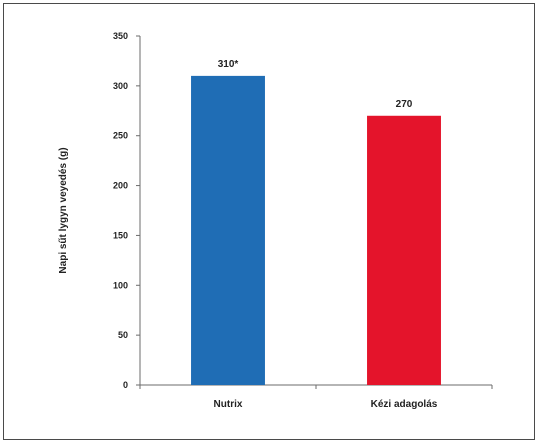 The height and width of the screenshot is (447, 541). What do you see at coordinates (228, 64) in the screenshot?
I see `data-label: 310*` at bounding box center [228, 64].